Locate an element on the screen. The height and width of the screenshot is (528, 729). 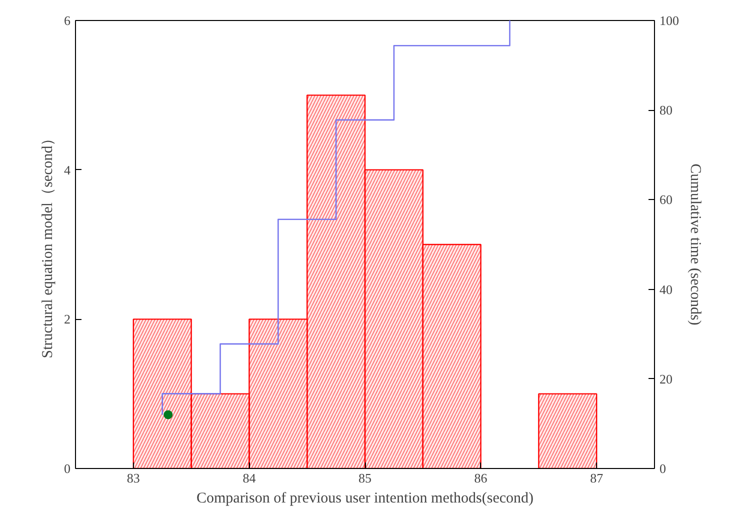
y-tick-label: 6 is located at coordinates (67, 20).